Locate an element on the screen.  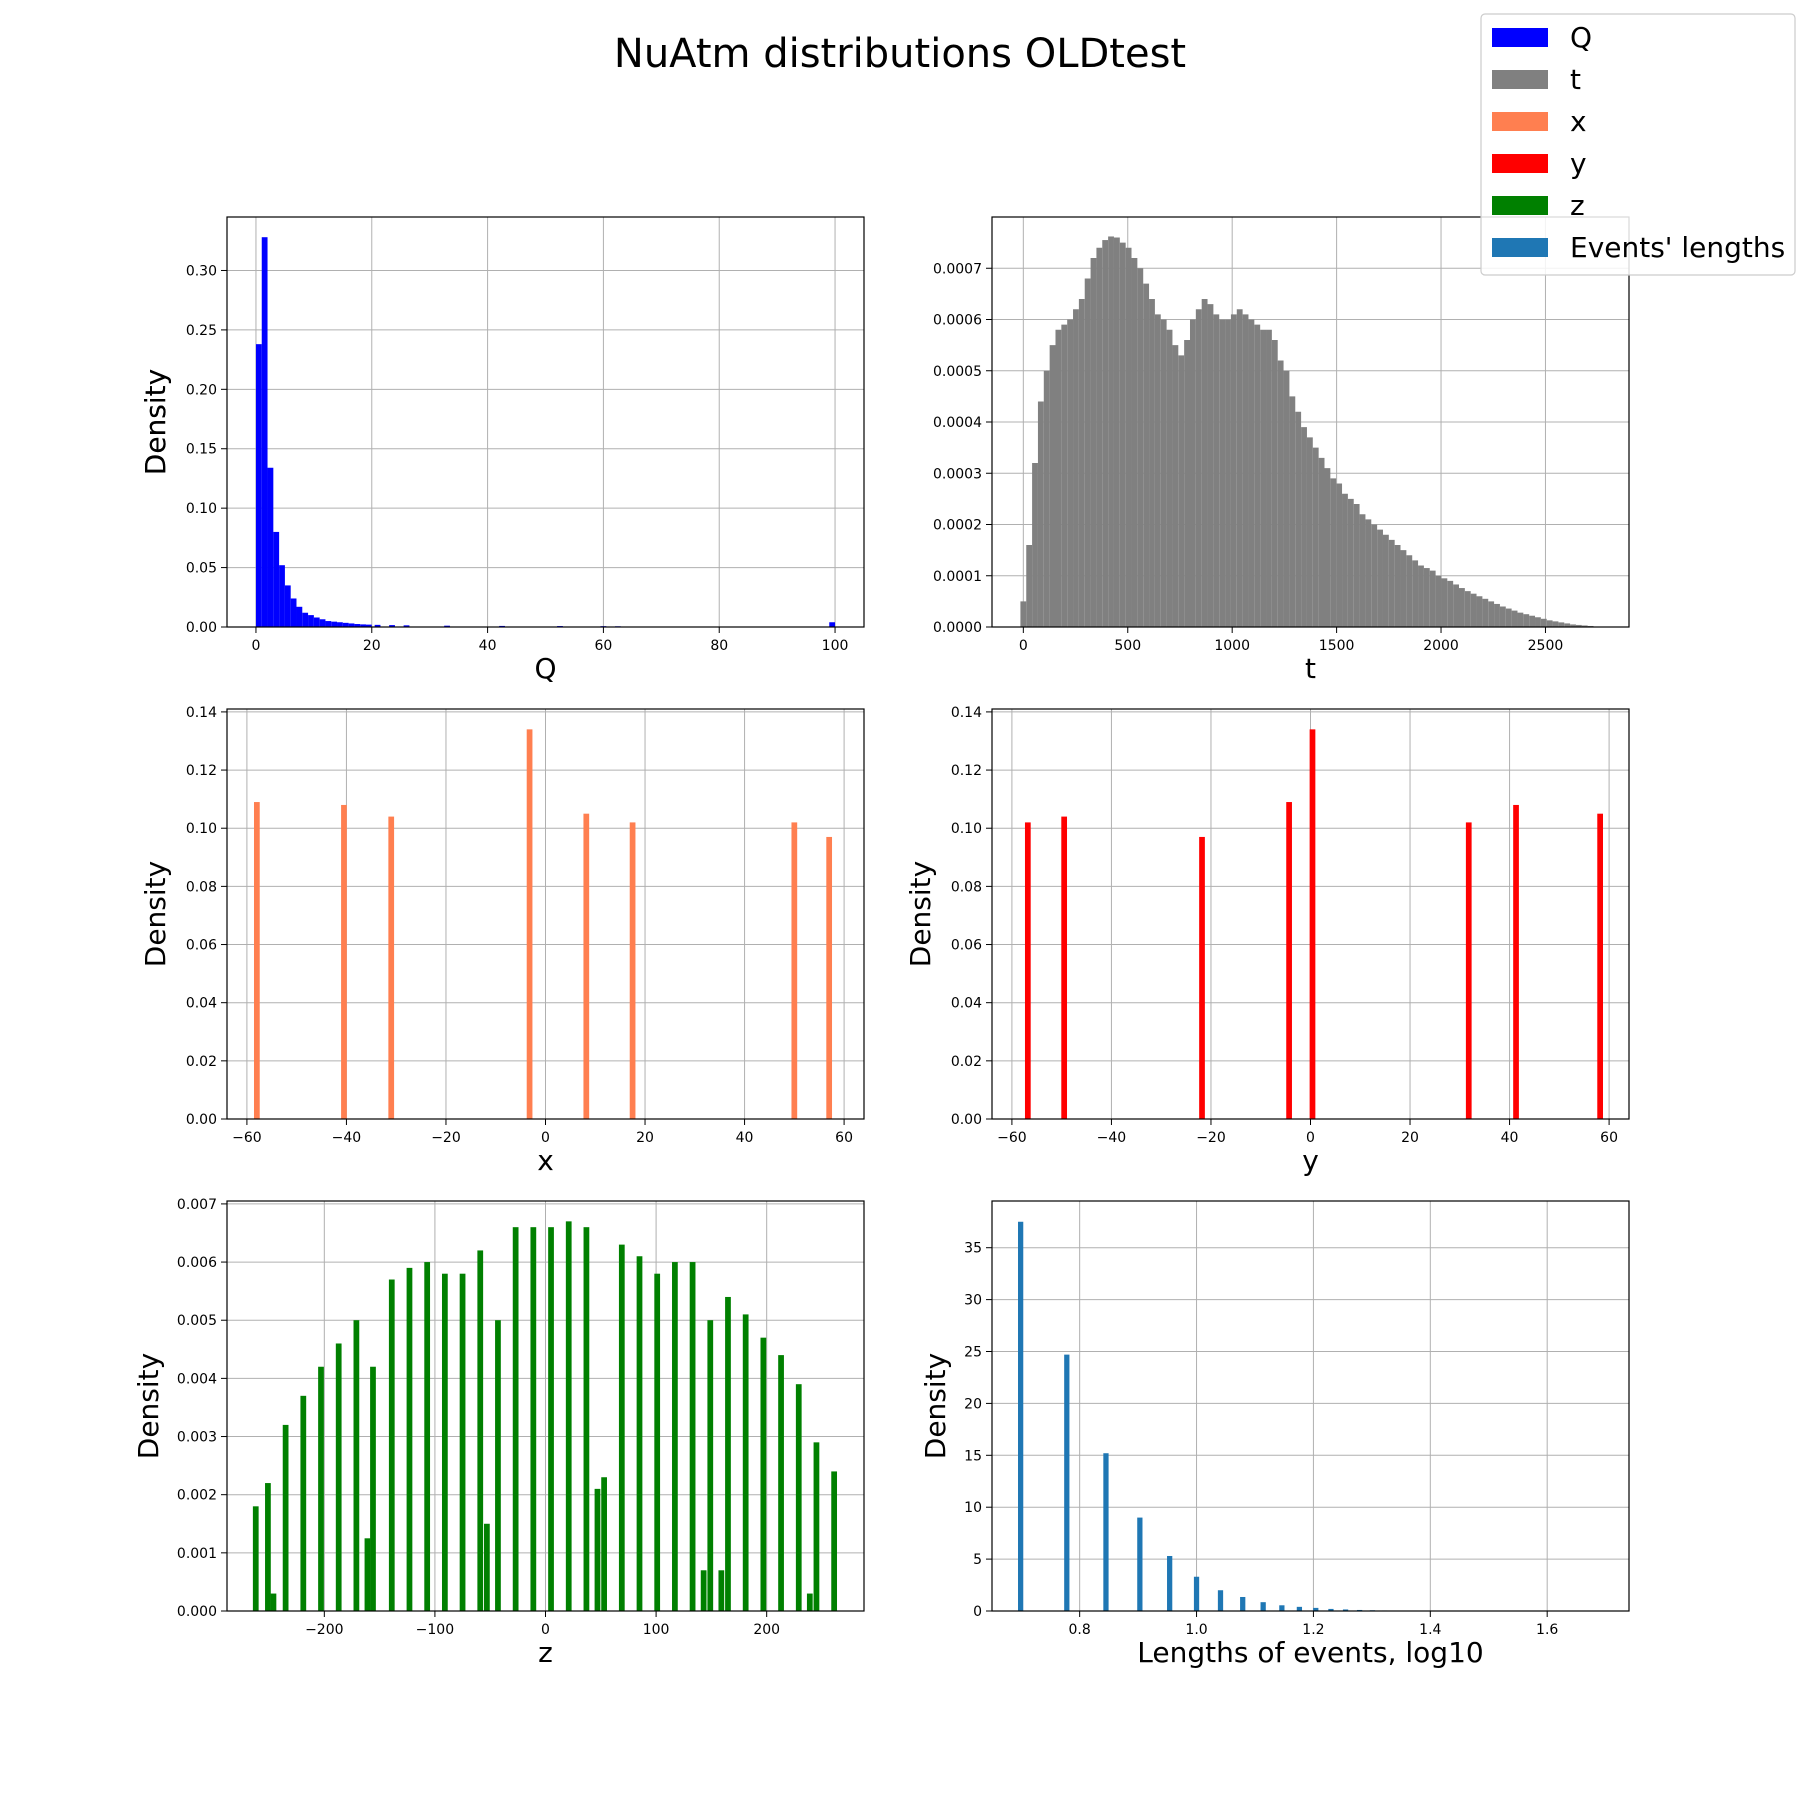
legend-label: x is located at coordinates (1578, 121).